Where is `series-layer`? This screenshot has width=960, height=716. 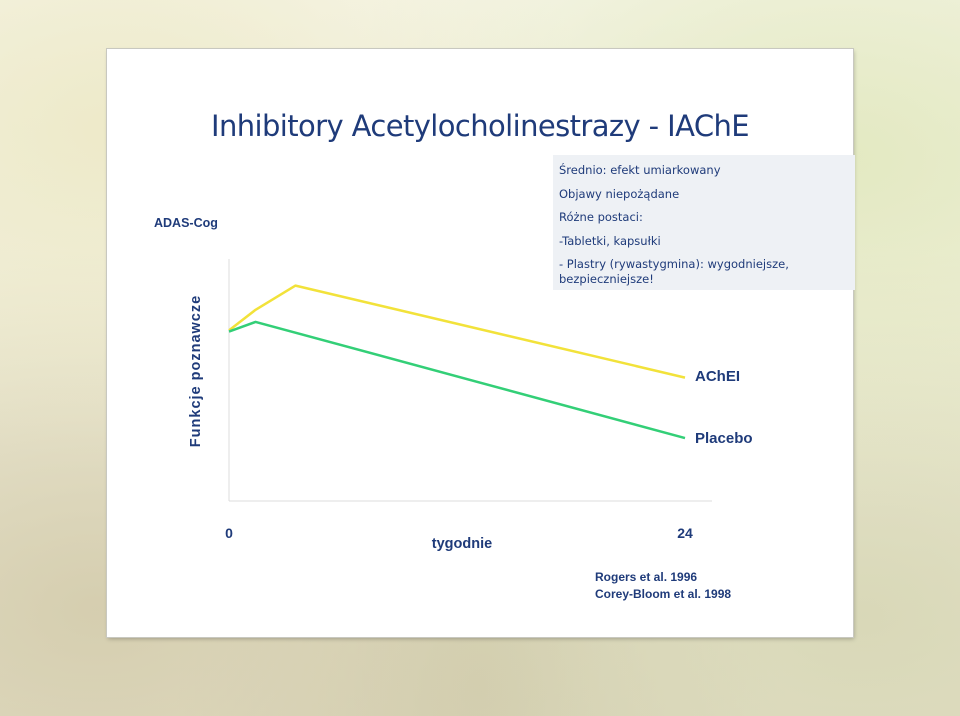 series-layer is located at coordinates (457, 362).